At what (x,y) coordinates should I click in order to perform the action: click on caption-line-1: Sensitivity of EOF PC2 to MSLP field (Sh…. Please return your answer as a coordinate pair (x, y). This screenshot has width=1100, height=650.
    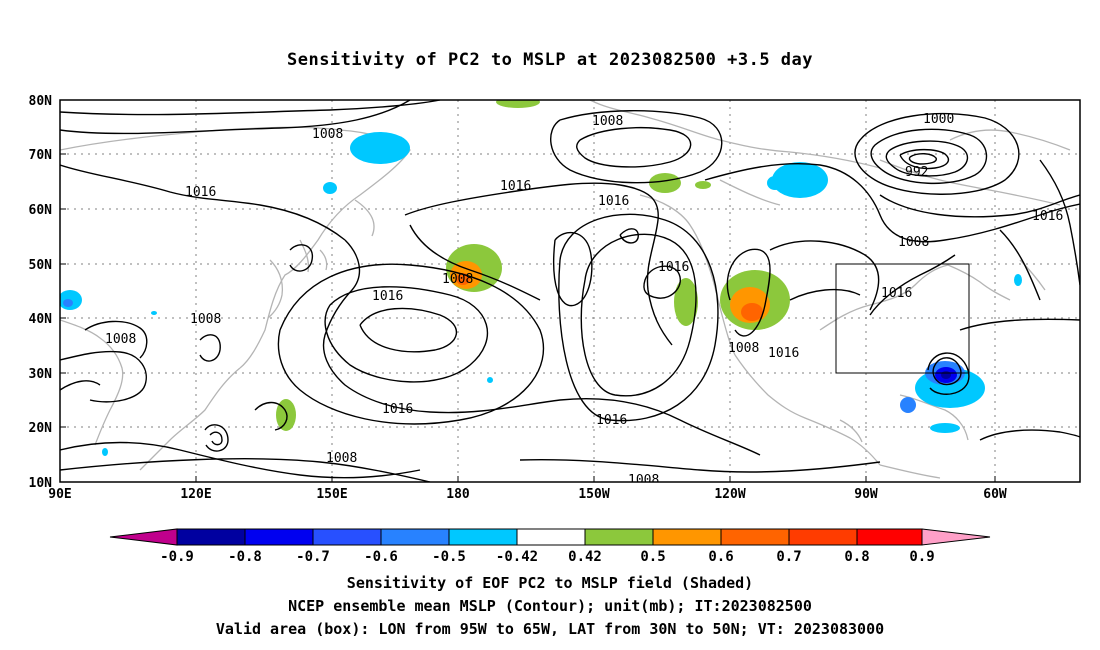
    Looking at the image, I should click on (550, 583).